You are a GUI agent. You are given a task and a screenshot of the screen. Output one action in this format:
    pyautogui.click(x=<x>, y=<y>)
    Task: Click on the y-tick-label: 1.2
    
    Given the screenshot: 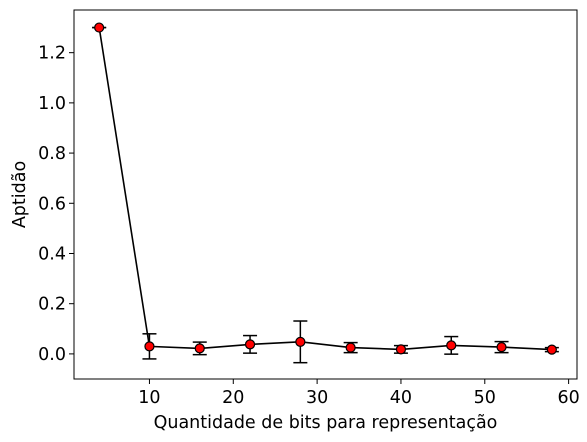 What is the action you would take?
    pyautogui.click(x=52, y=54)
    